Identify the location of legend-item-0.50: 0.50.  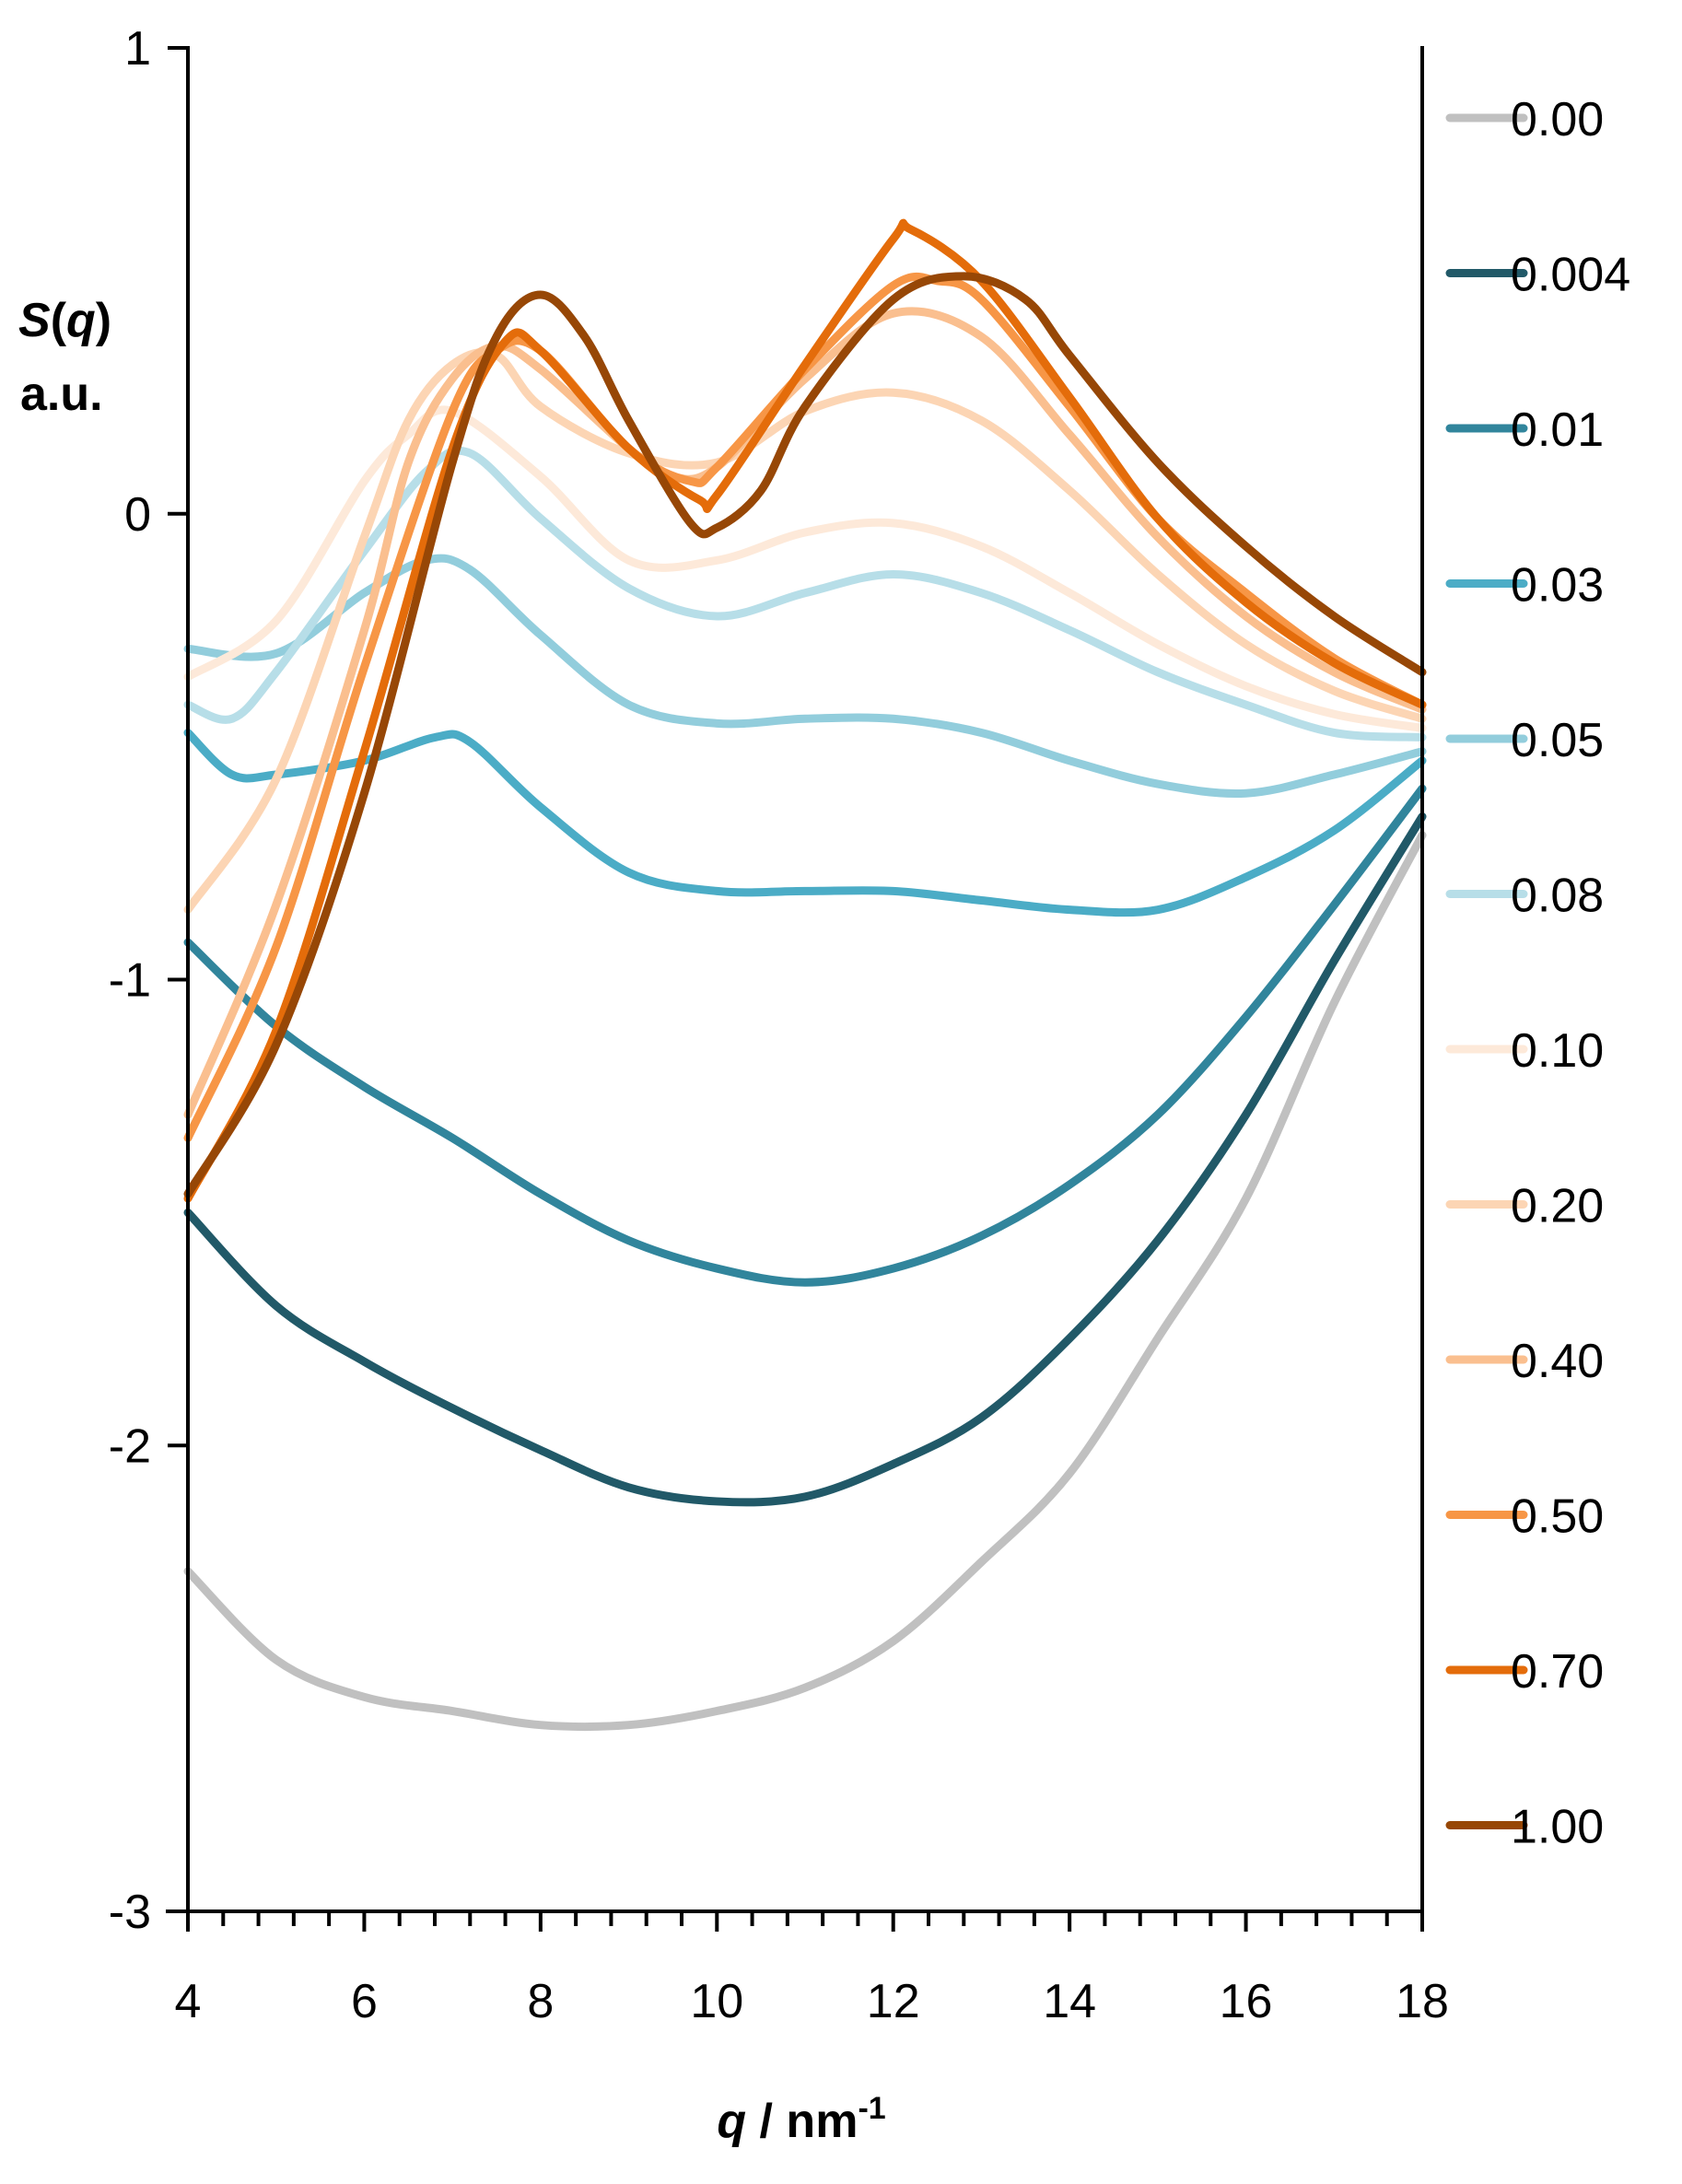
(1524, 1517).